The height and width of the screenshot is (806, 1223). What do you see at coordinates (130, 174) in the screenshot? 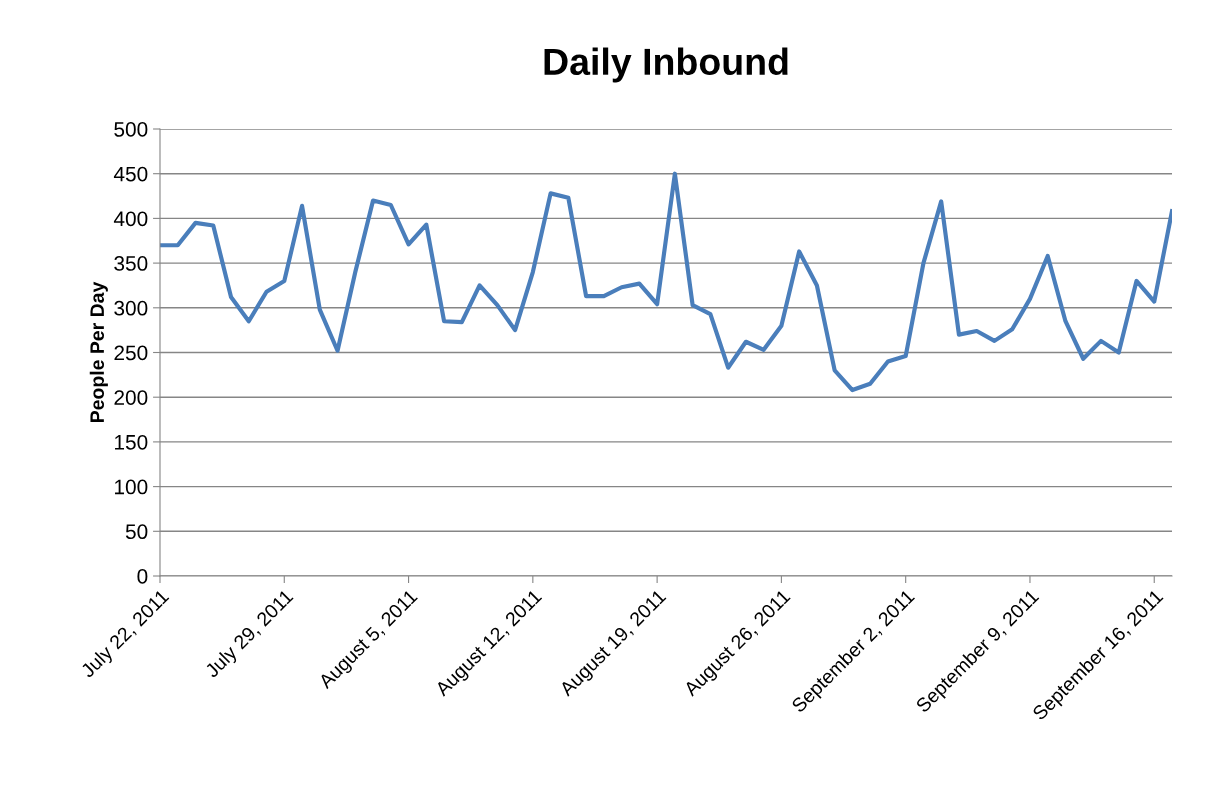
I see `y-tick-label: 450` at bounding box center [130, 174].